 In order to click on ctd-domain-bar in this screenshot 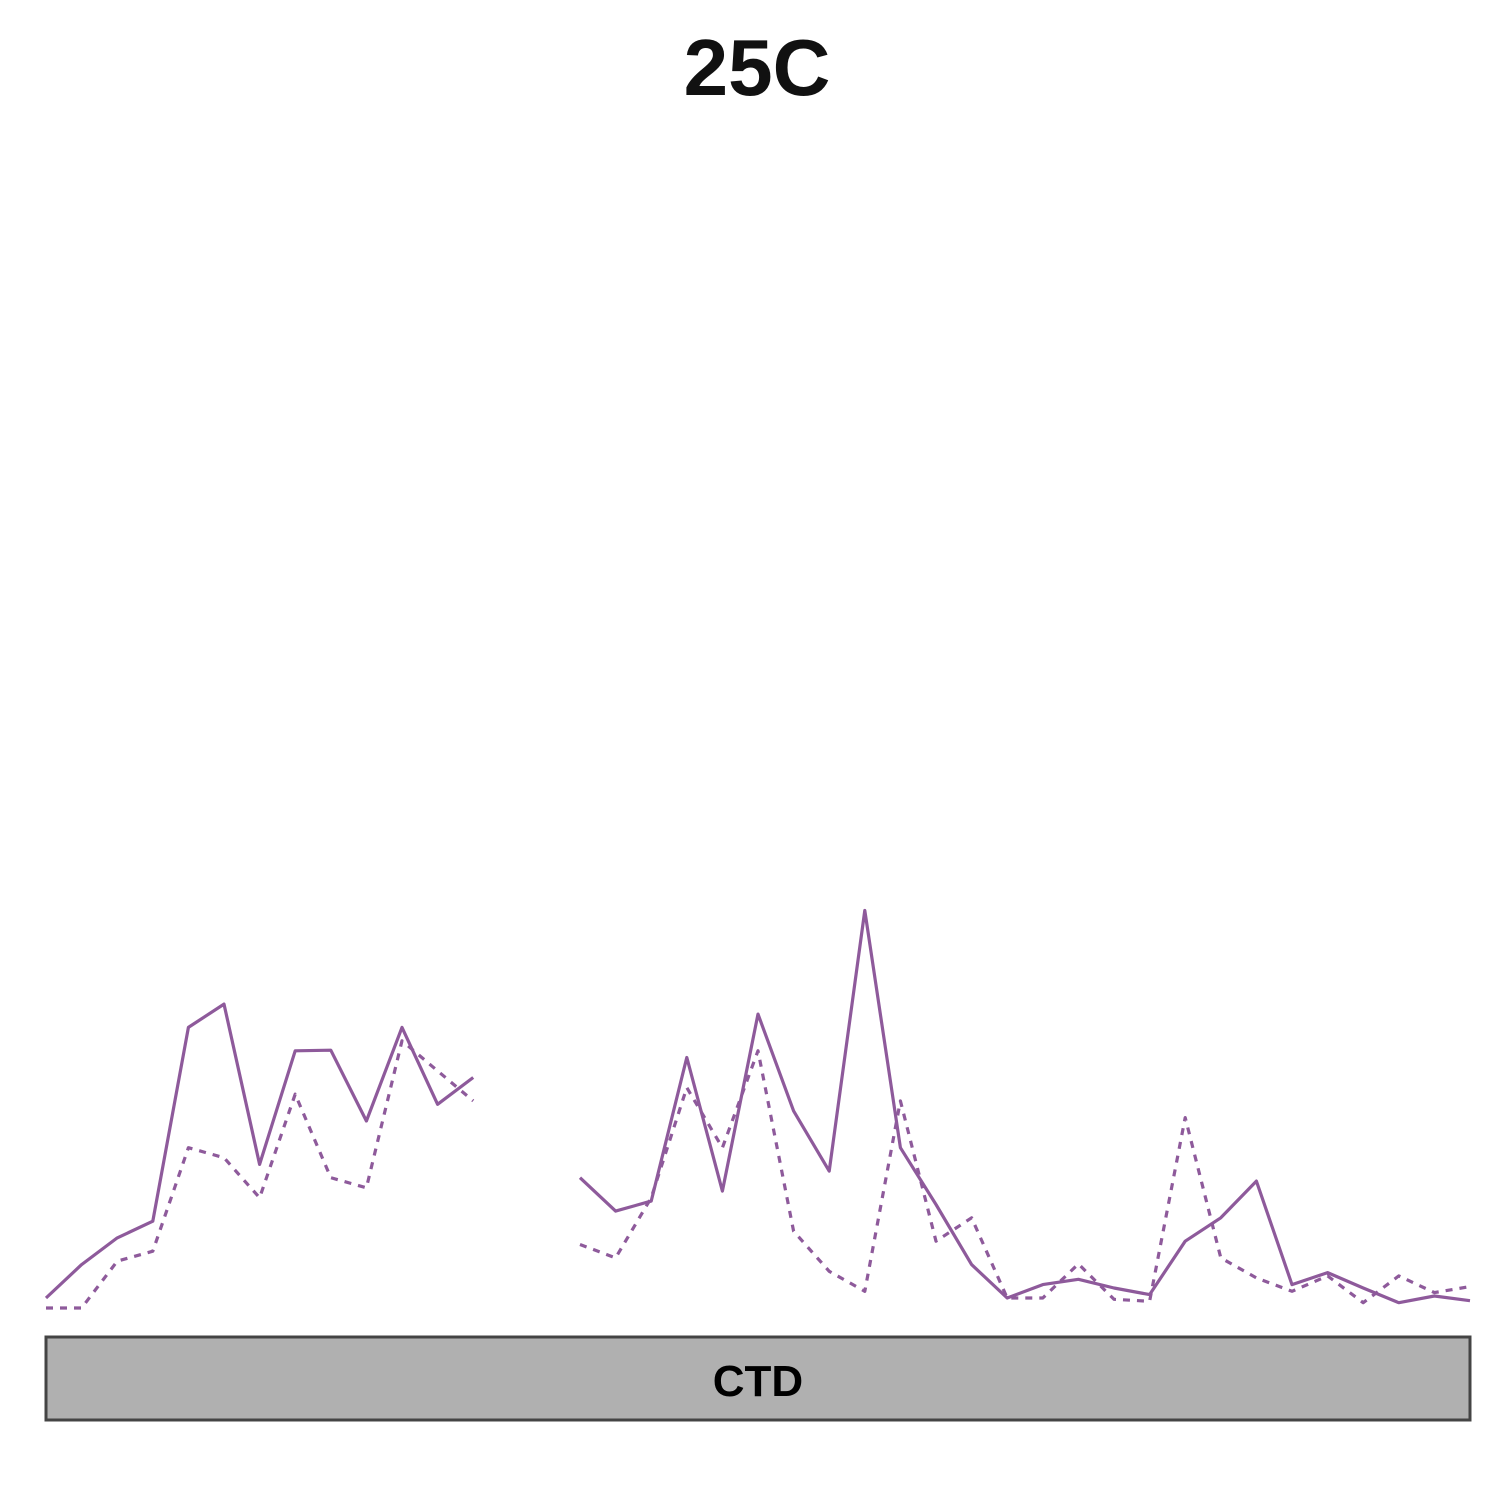, I will do `click(758, 1378)`.